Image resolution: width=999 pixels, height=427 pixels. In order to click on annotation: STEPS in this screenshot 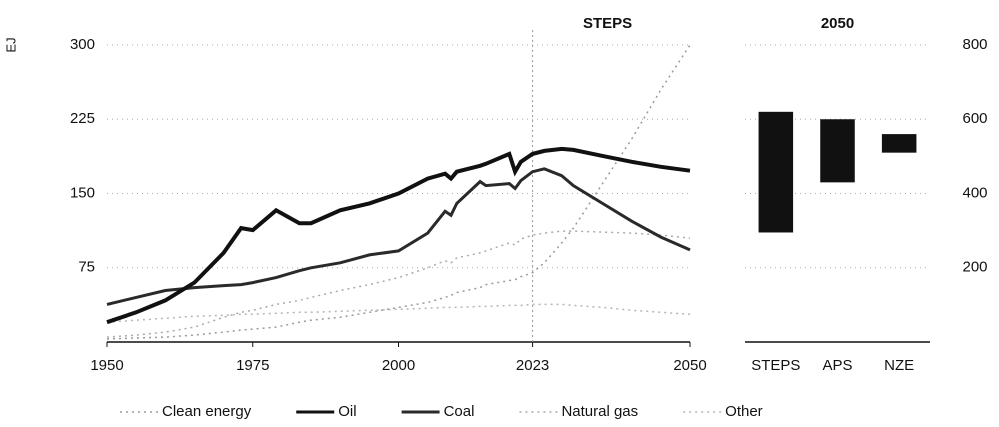, I will do `click(607, 23)`.